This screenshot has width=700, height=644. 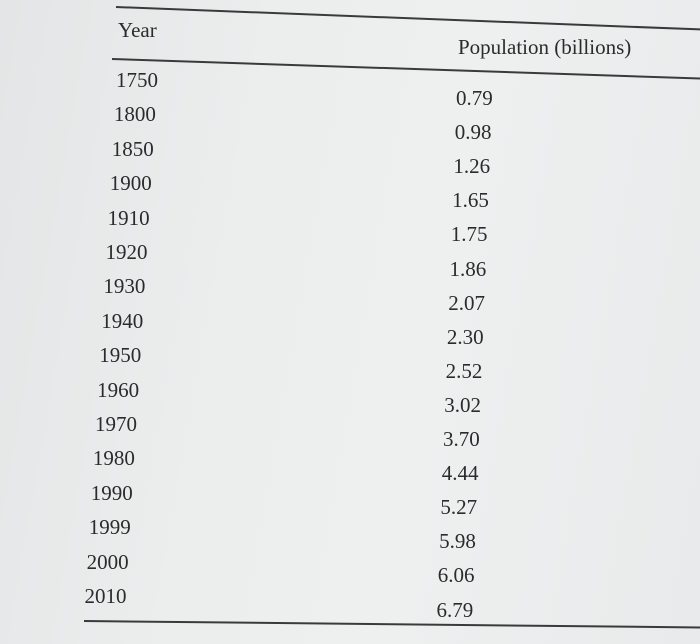 What do you see at coordinates (107, 561) in the screenshot?
I see `year-cell: 2000` at bounding box center [107, 561].